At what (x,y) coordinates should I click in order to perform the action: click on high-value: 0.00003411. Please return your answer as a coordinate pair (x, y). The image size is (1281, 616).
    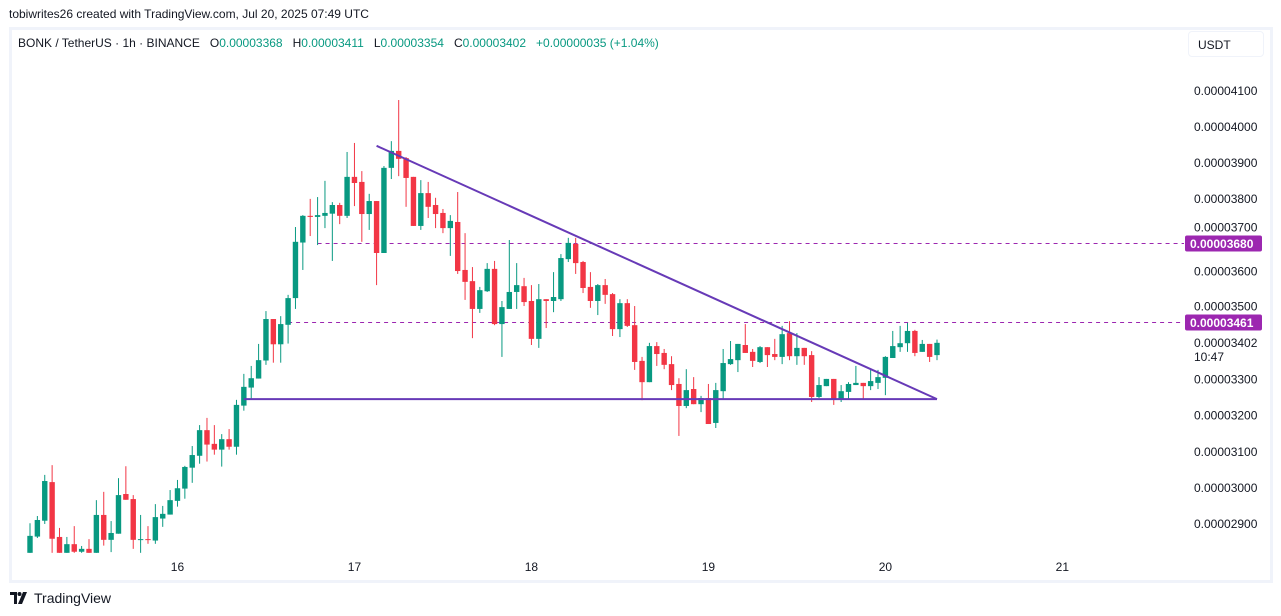
    Looking at the image, I should click on (332, 43).